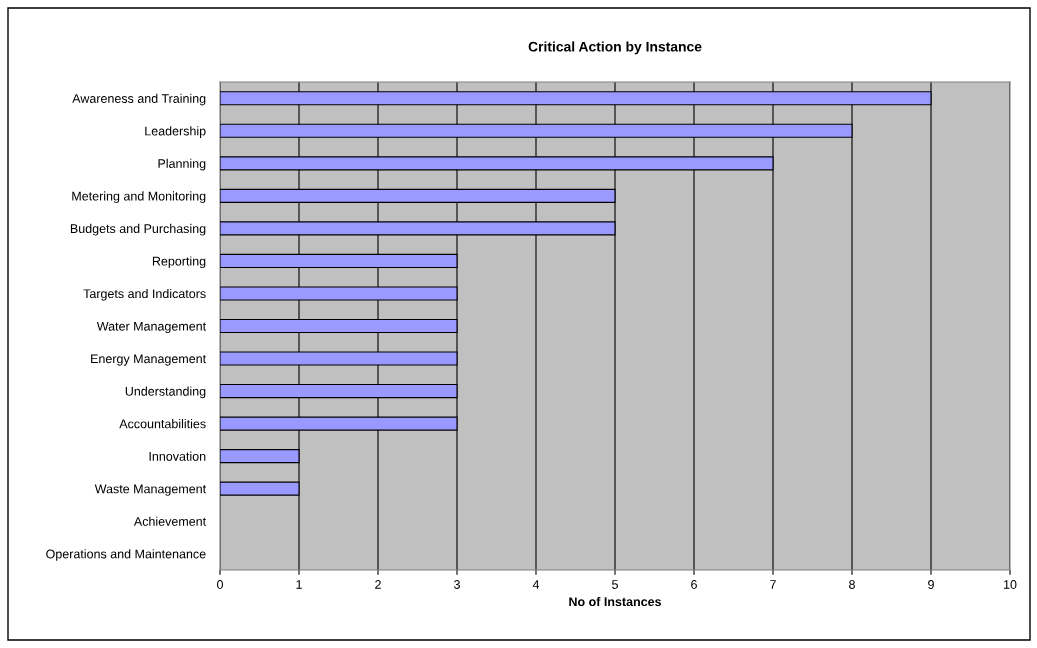 This screenshot has height=648, width=1037. I want to click on y-tick-label: Budgets and Purchasing, so click(138, 229).